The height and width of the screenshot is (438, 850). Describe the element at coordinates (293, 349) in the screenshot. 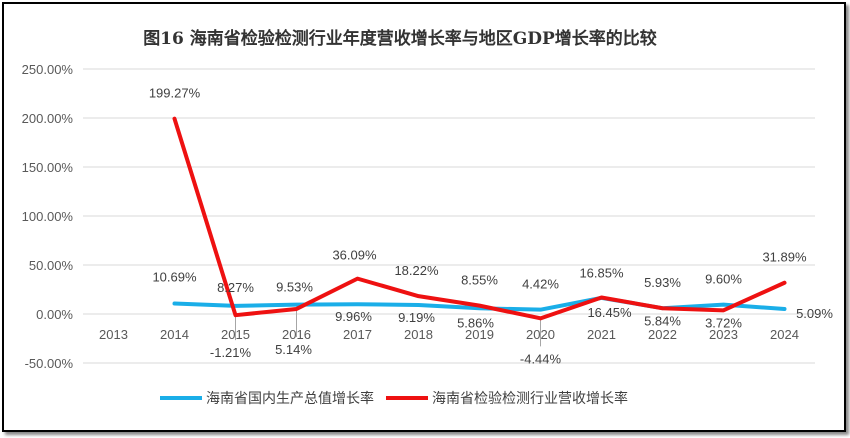

I see `data-label: 5.14%` at that location.